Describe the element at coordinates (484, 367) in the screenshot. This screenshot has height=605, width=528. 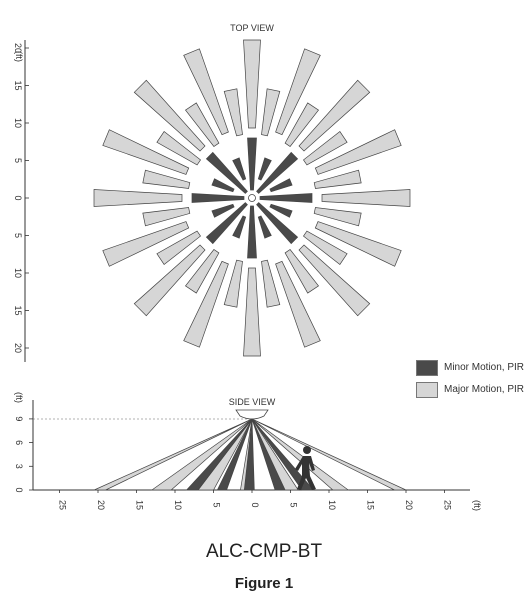
I see `legend-minor-label: Minor Motion, PIR` at that location.